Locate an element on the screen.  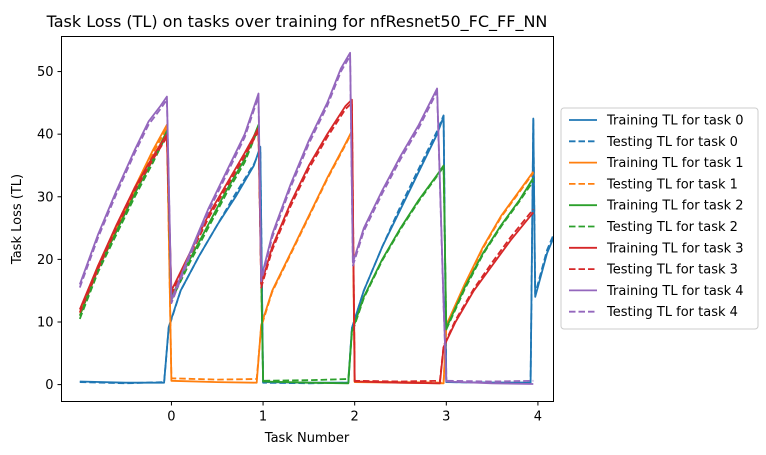
x-tick-label-1: 1 is located at coordinates (263, 417).